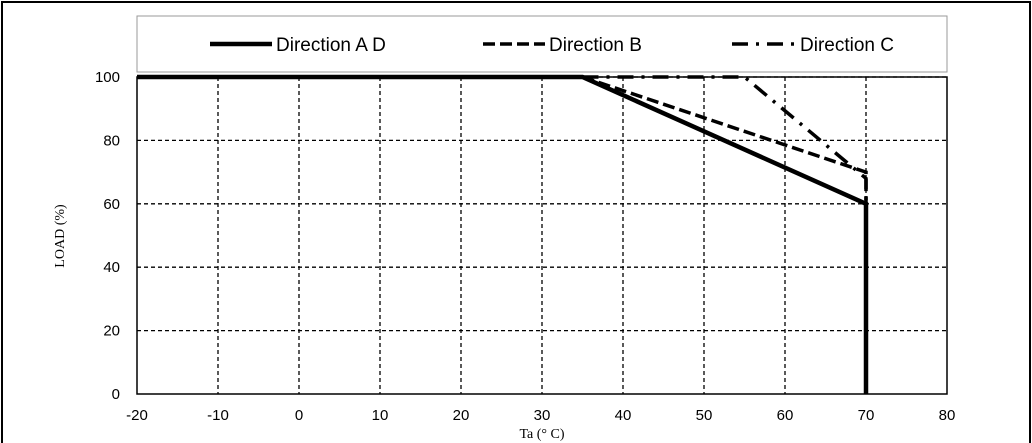  What do you see at coordinates (218, 415) in the screenshot?
I see `x-tick-label: -10` at bounding box center [218, 415].